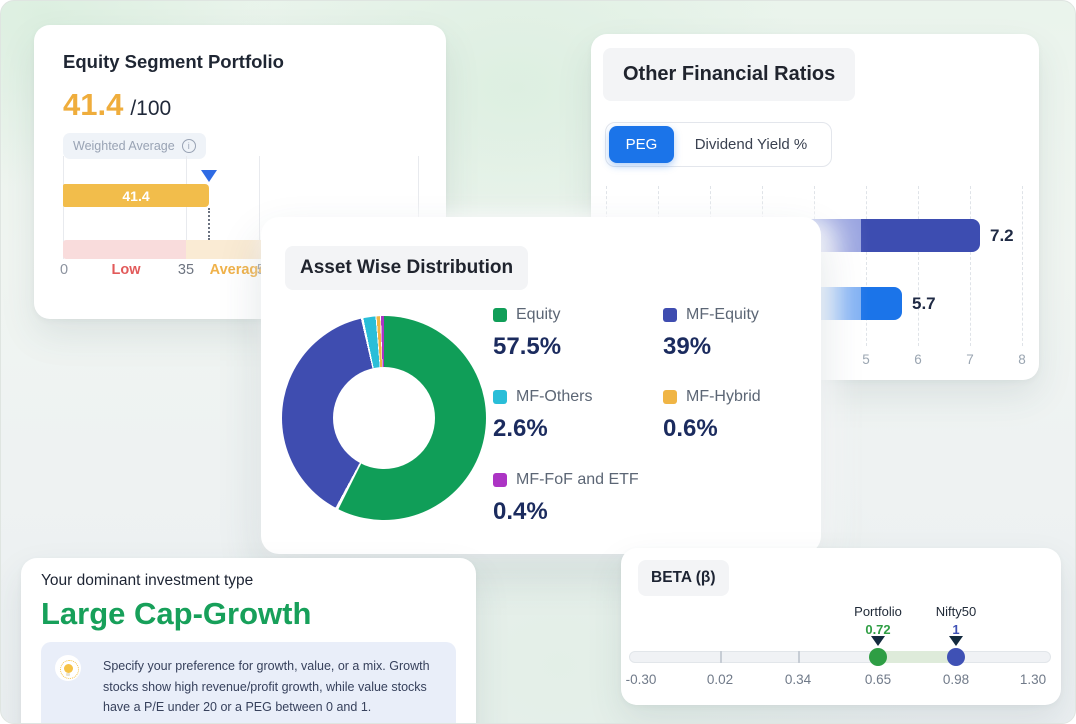 This screenshot has height=724, width=1076. I want to click on portfolio-dot, so click(878, 657).